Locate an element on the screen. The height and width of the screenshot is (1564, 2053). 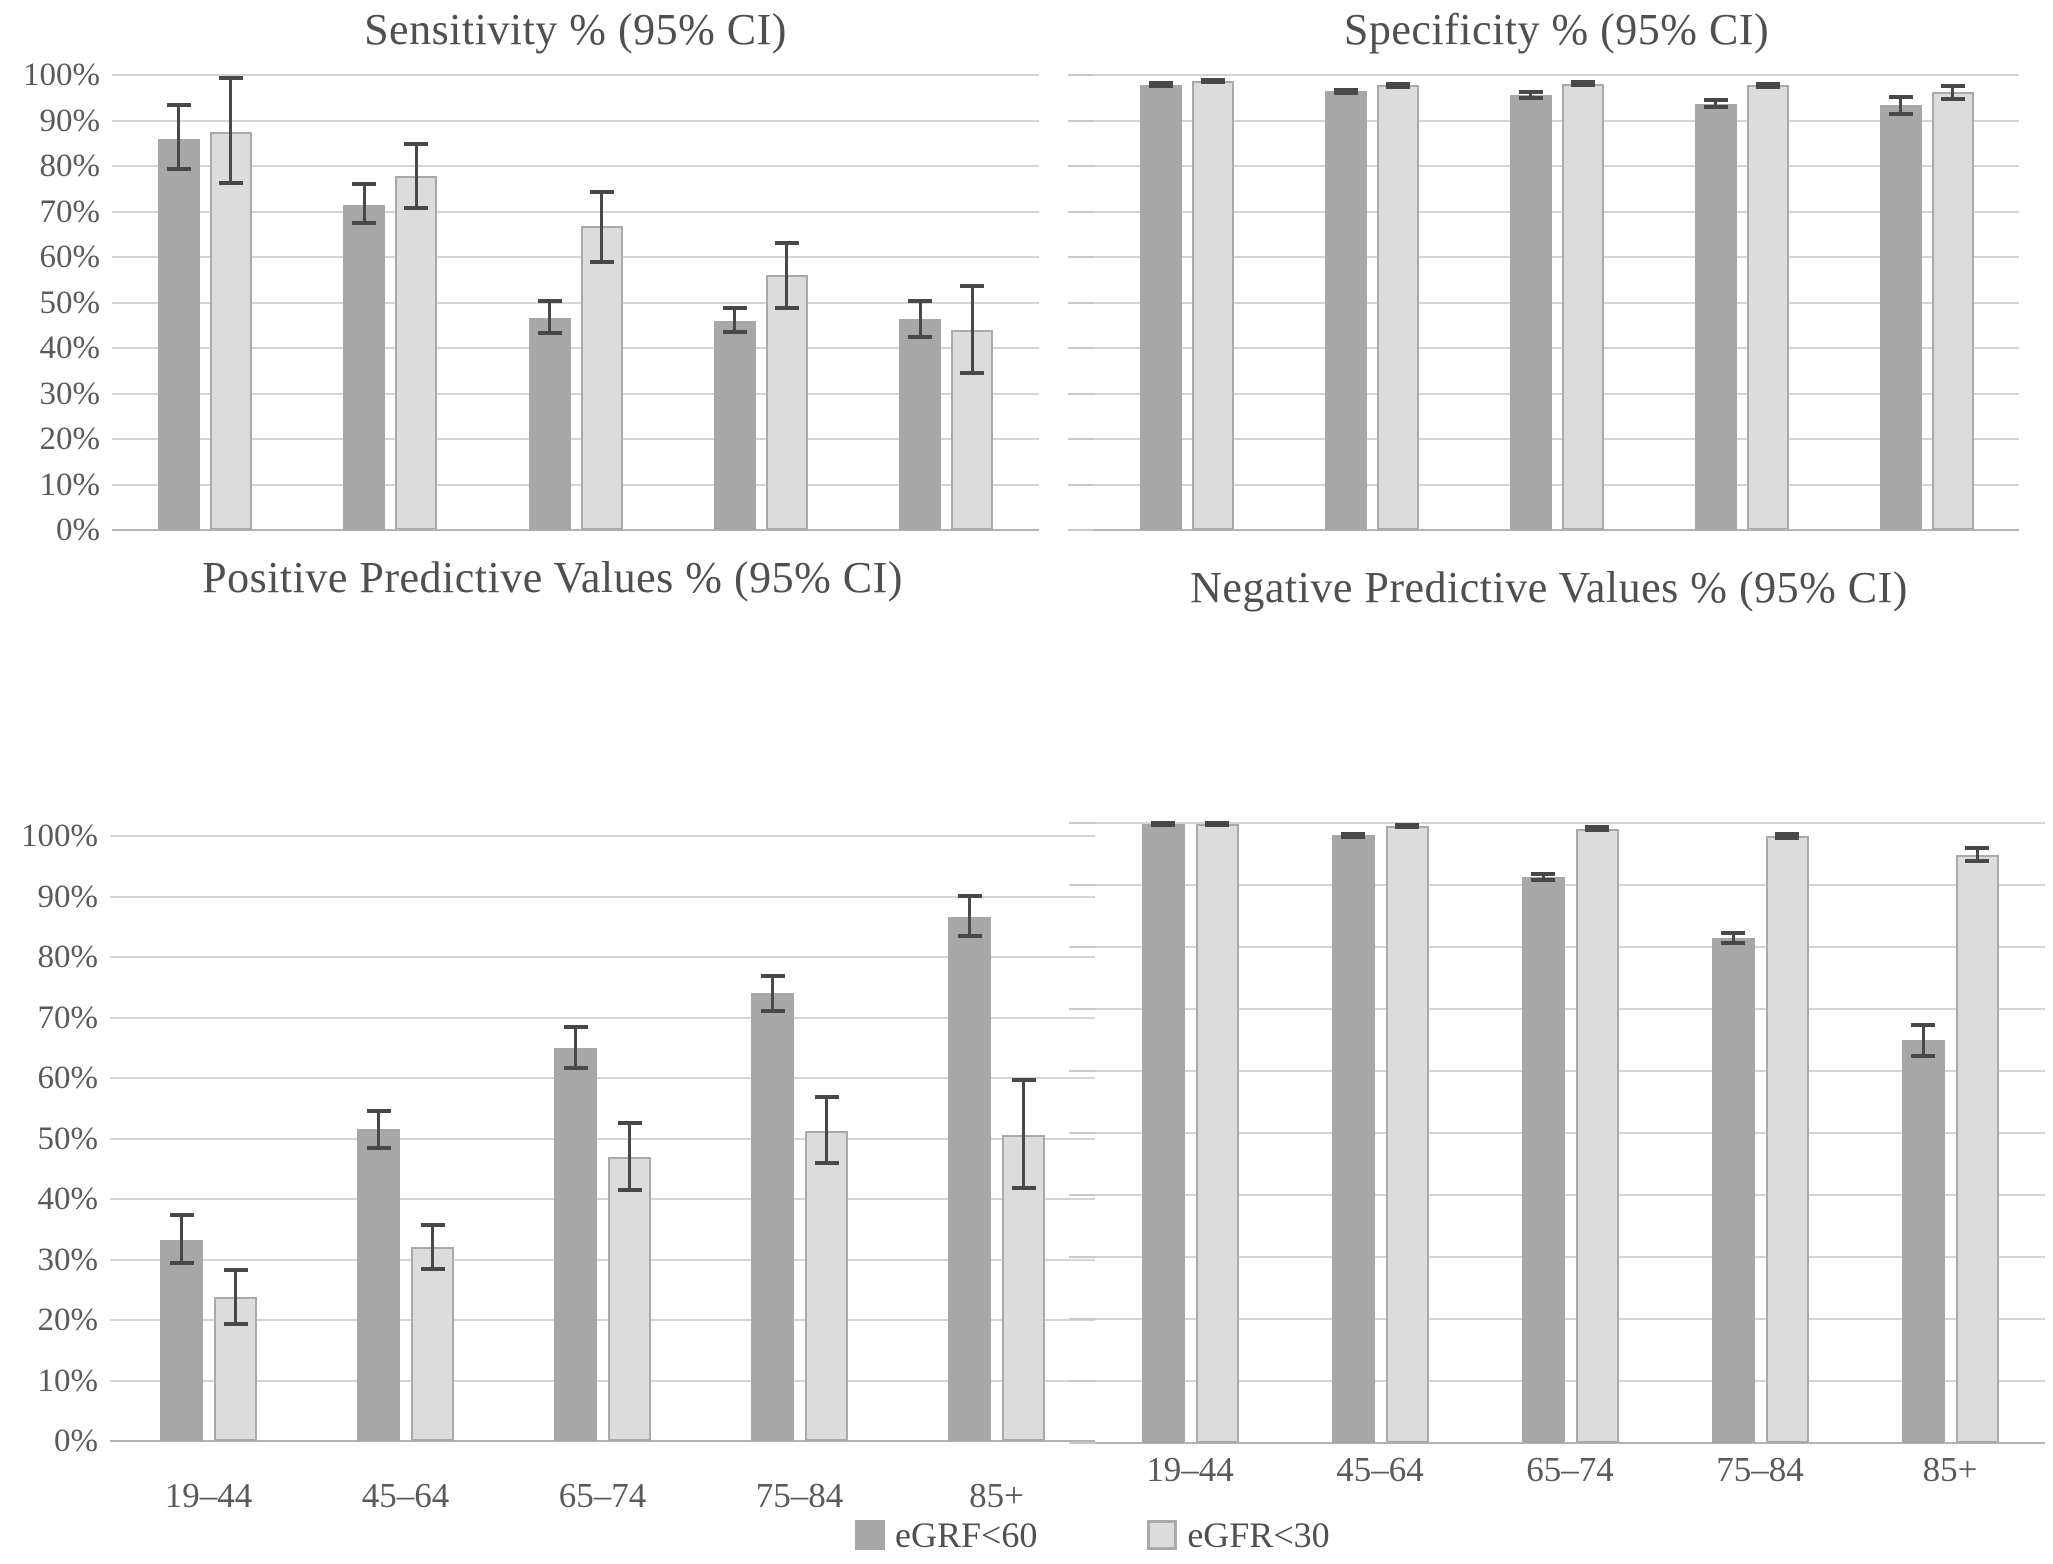
x-axis-category-label: 19–44 is located at coordinates (208, 1495).